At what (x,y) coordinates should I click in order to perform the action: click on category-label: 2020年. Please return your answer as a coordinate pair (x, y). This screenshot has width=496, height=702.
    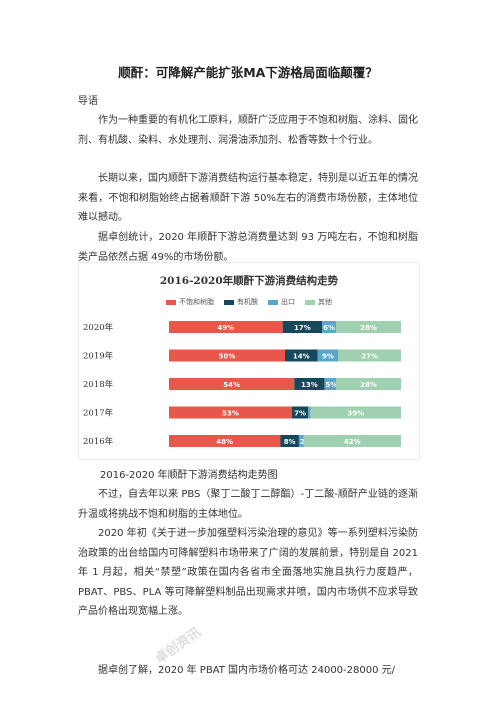
    Looking at the image, I should click on (98, 327).